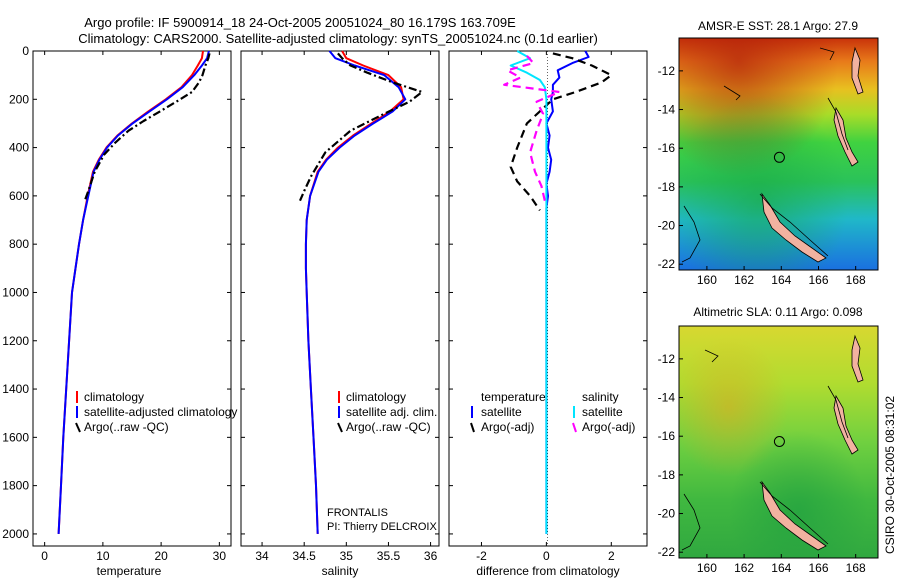  What do you see at coordinates (15, 486) in the screenshot?
I see `depth-tick-label: 1800` at bounding box center [15, 486].